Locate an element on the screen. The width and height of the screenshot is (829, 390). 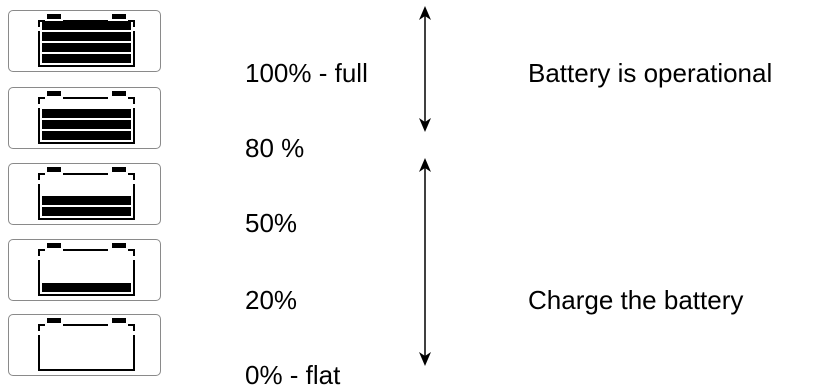
level-label-100: 100% - full is located at coordinates (306, 73).